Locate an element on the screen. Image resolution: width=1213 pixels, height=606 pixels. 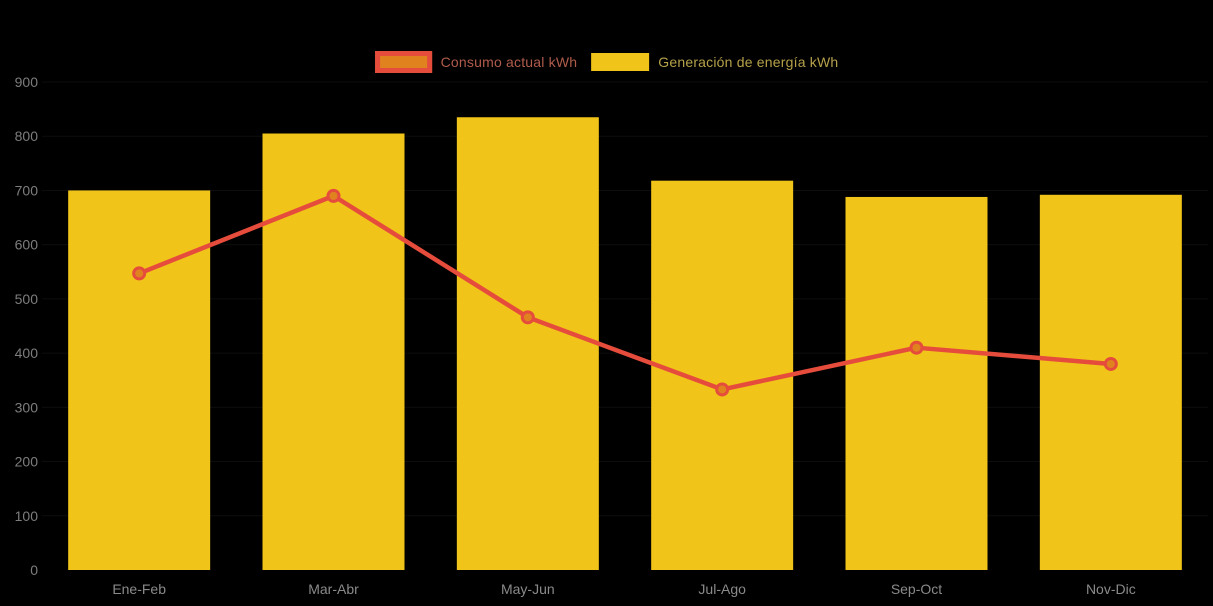
y-tick-label-500: 500 is located at coordinates (27, 299).